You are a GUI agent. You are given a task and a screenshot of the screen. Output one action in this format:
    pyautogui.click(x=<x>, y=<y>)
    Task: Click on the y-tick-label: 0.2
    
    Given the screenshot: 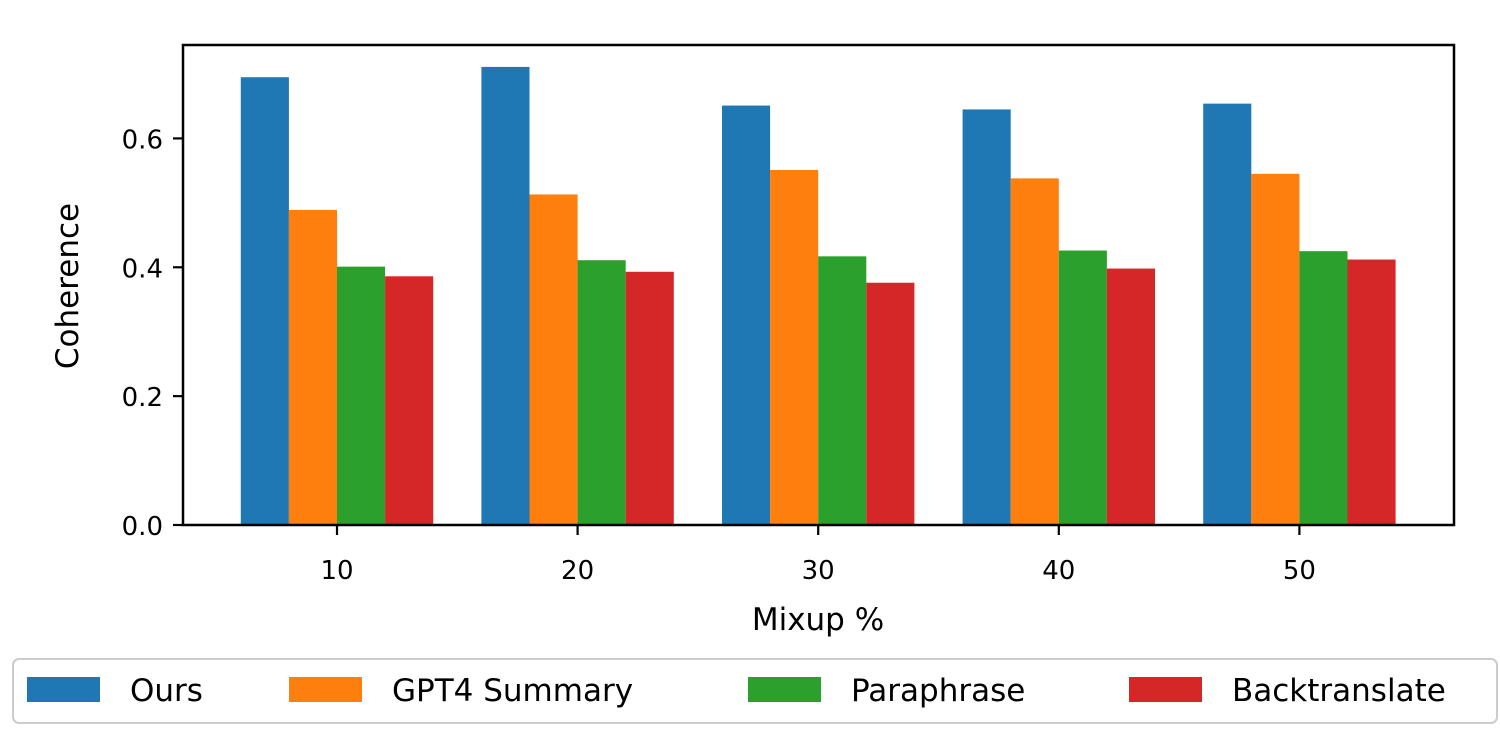 What is the action you would take?
    pyautogui.click(x=142, y=398)
    